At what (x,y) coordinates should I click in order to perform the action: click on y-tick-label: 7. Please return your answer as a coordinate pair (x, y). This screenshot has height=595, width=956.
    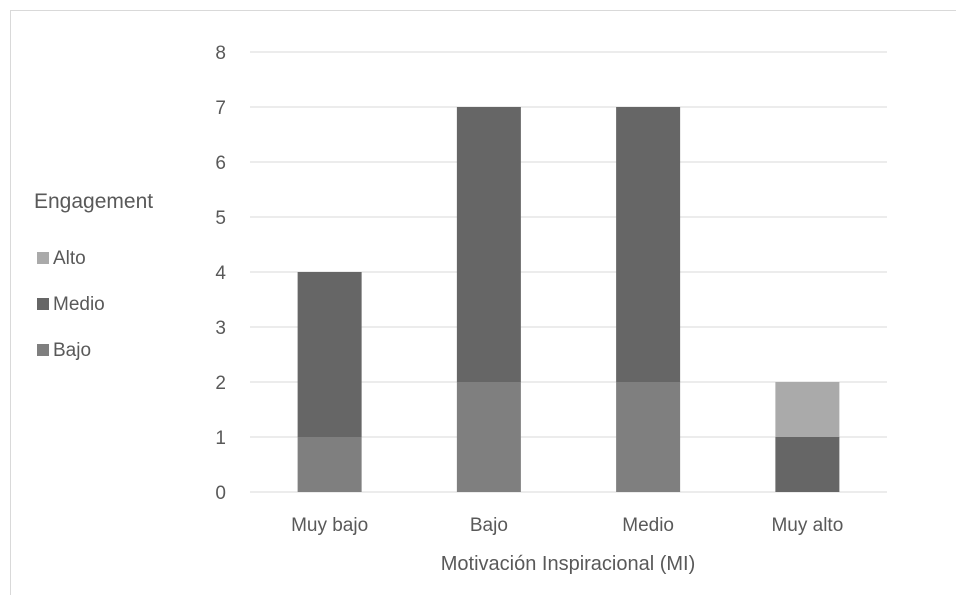
    Looking at the image, I should click on (220, 108).